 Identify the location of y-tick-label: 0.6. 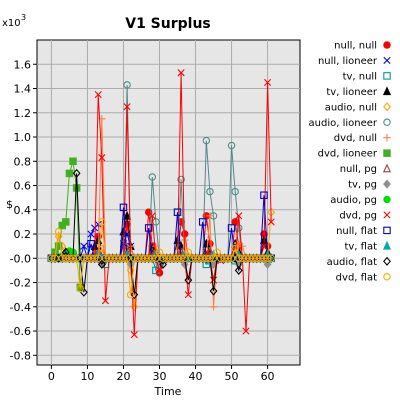
(23, 186).